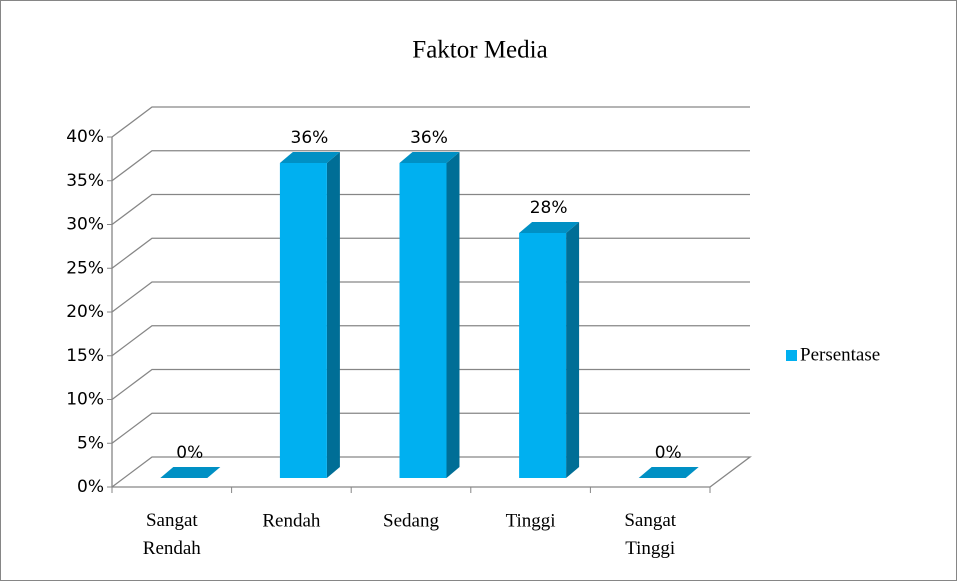  I want to click on y-tick-label: 25%, so click(85, 268).